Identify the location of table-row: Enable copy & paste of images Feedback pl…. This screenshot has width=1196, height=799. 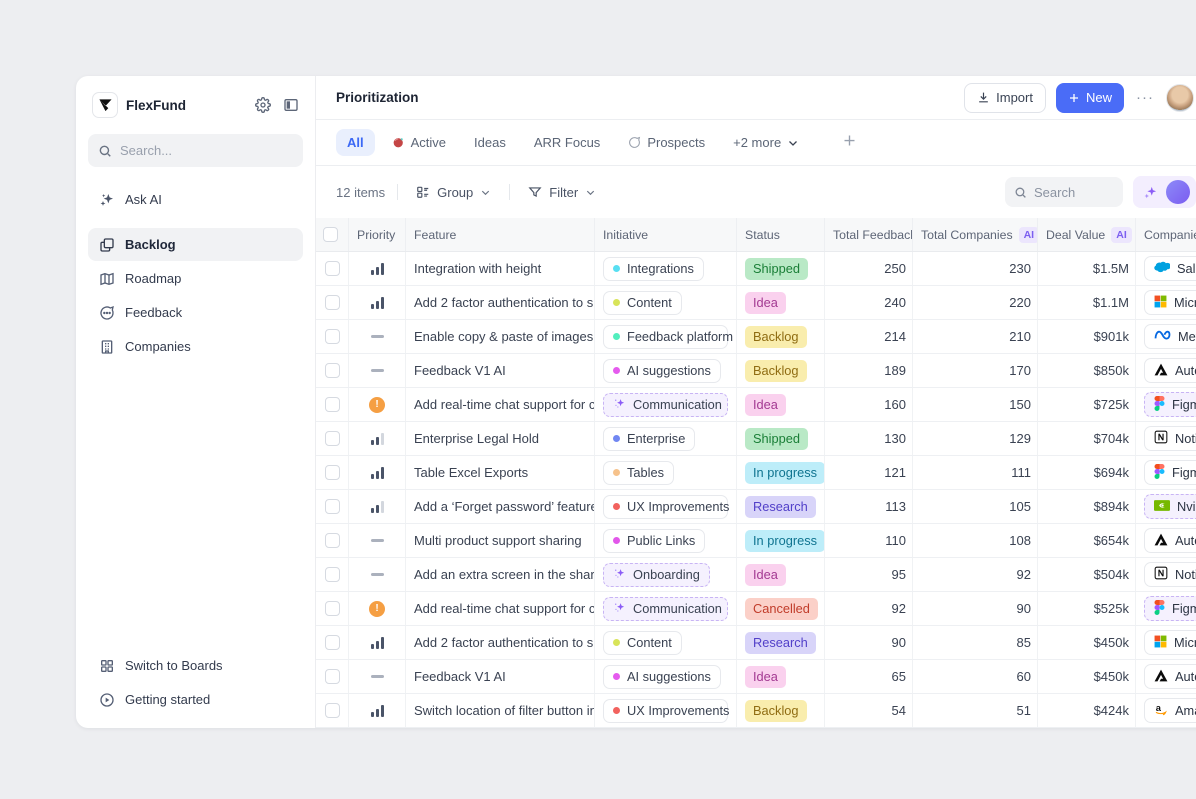
(756, 337).